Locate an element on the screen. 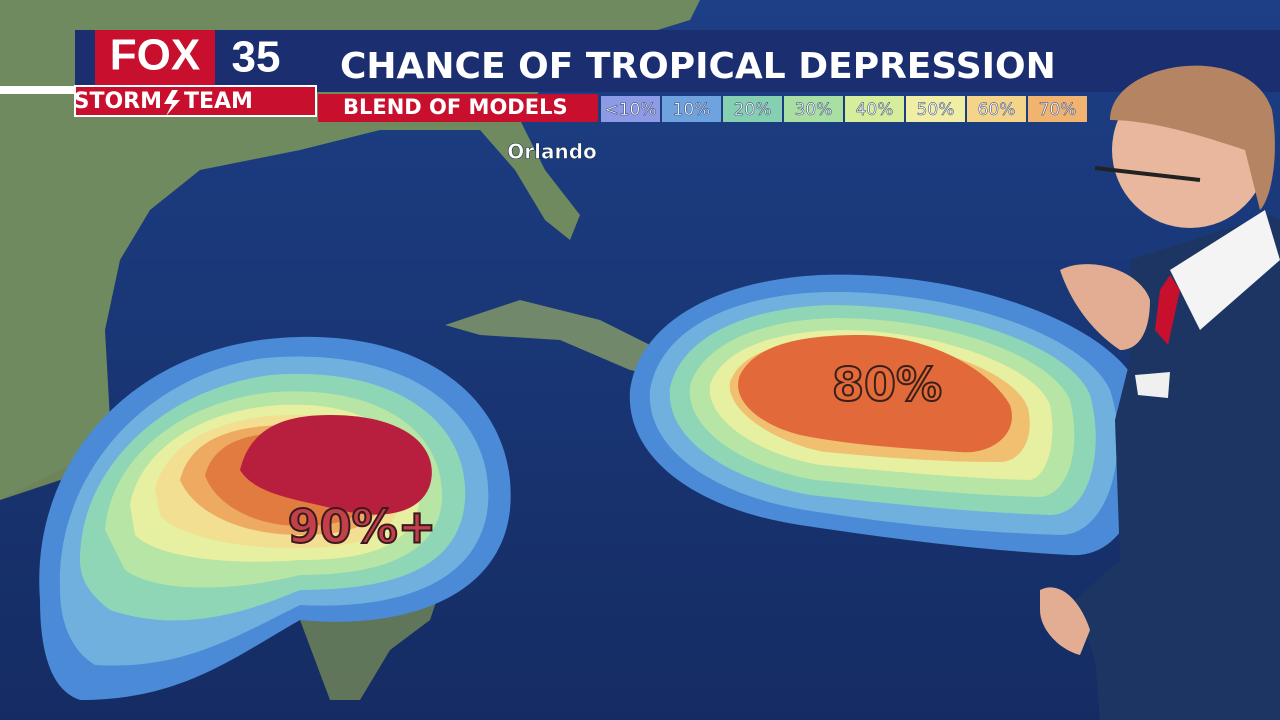 This screenshot has height=720, width=1280. team-label: TEAM is located at coordinates (218, 101).